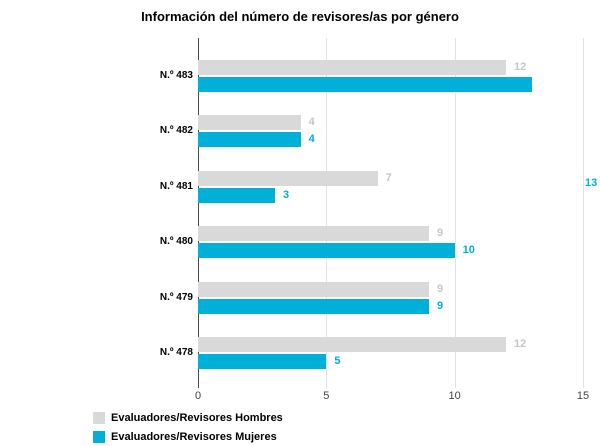  I want to click on x-tick-label-5: 5, so click(326, 396).